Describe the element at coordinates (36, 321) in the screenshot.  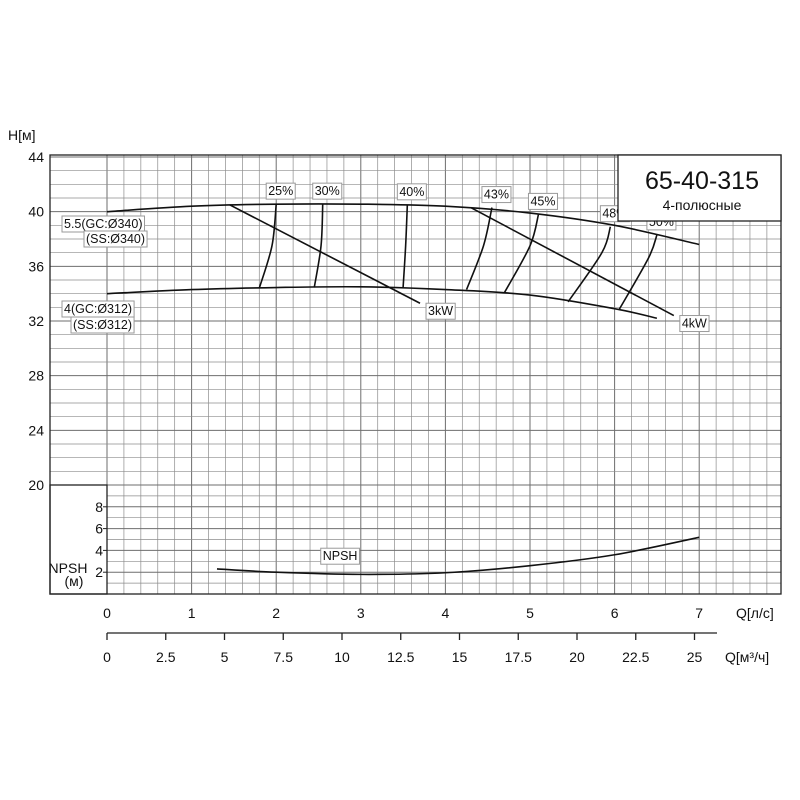
I see `head-tick-label: 32` at that location.